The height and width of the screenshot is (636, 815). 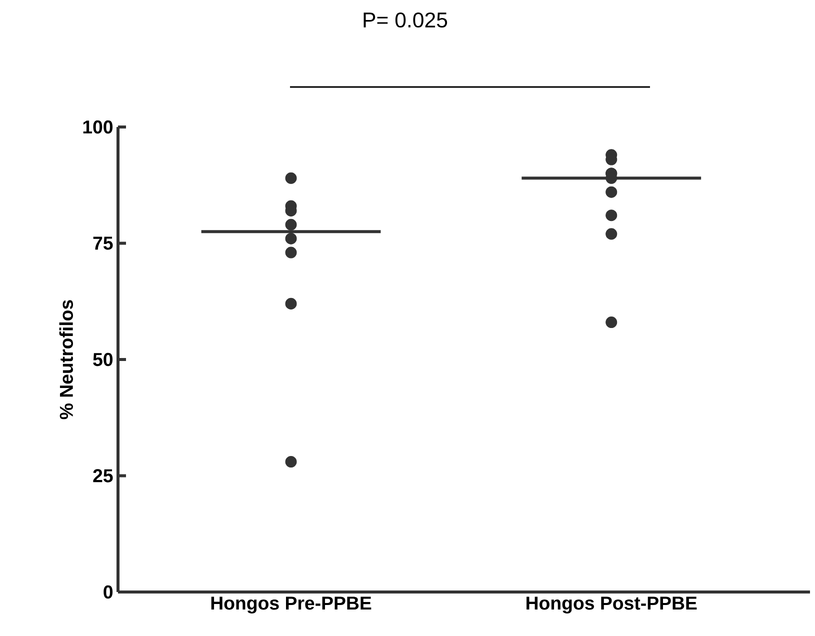 I want to click on y-tick-label: 50, so click(x=103, y=359).